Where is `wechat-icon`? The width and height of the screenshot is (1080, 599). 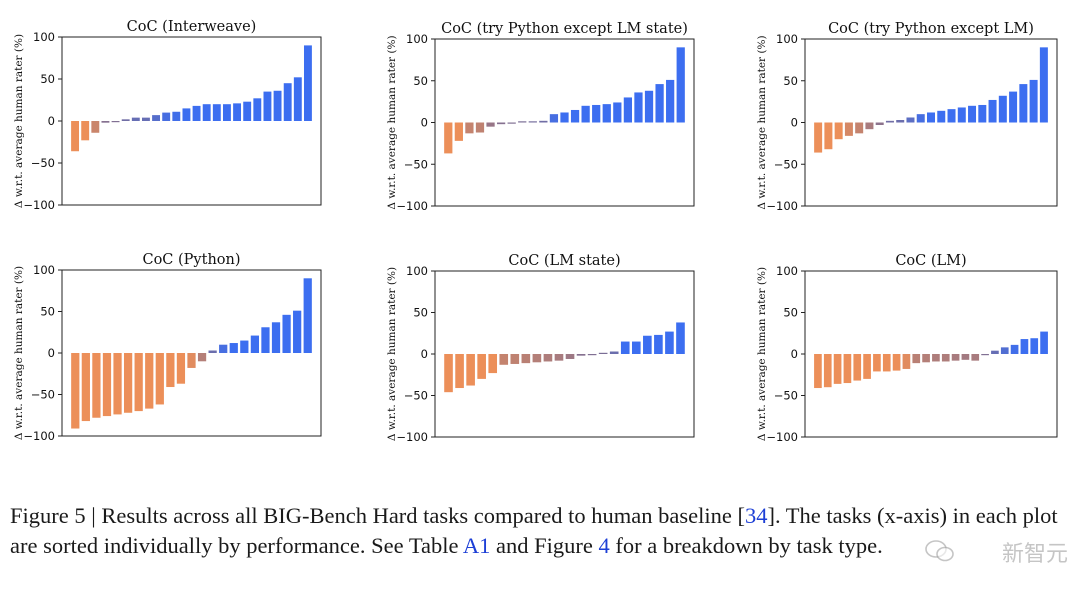
wechat-icon is located at coordinates (939, 551).